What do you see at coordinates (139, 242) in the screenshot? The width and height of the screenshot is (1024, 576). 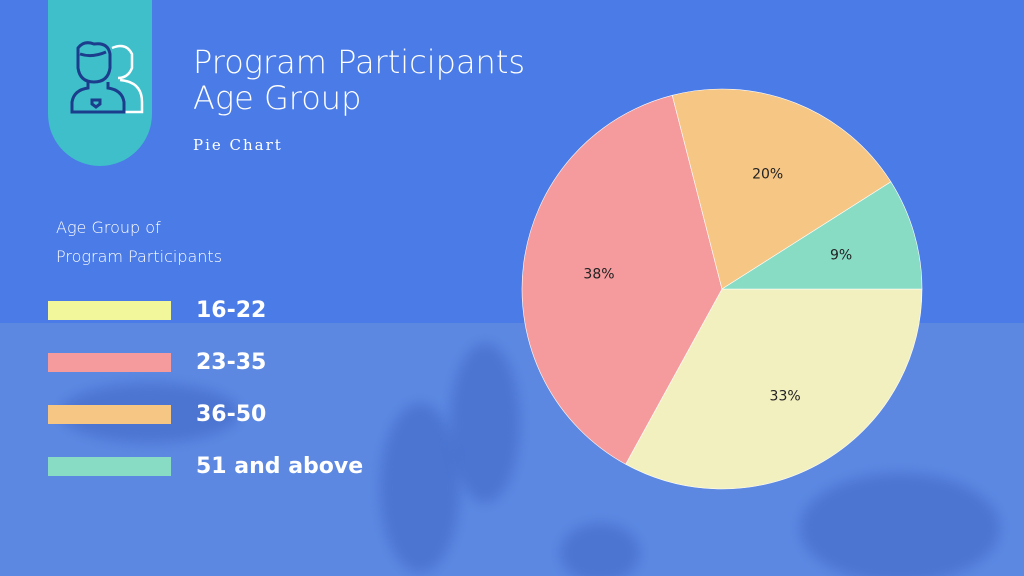 I see `legend-title: Age Group of Program Participants` at bounding box center [139, 242].